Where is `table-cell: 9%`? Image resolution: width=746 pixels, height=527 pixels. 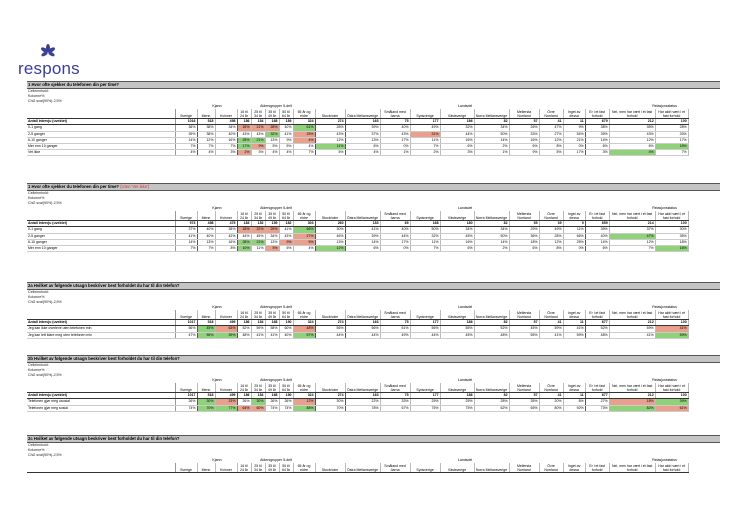
table-cell: 9% is located at coordinates (524, 153).